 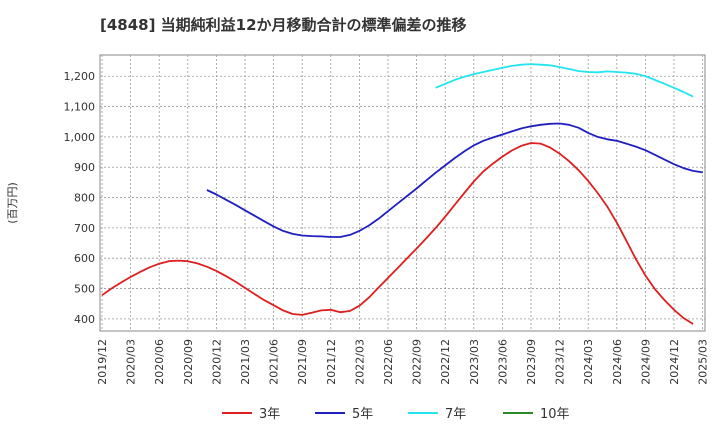 What do you see at coordinates (188, 362) in the screenshot?
I see `x-tick-label: 2020/09` at bounding box center [188, 362].